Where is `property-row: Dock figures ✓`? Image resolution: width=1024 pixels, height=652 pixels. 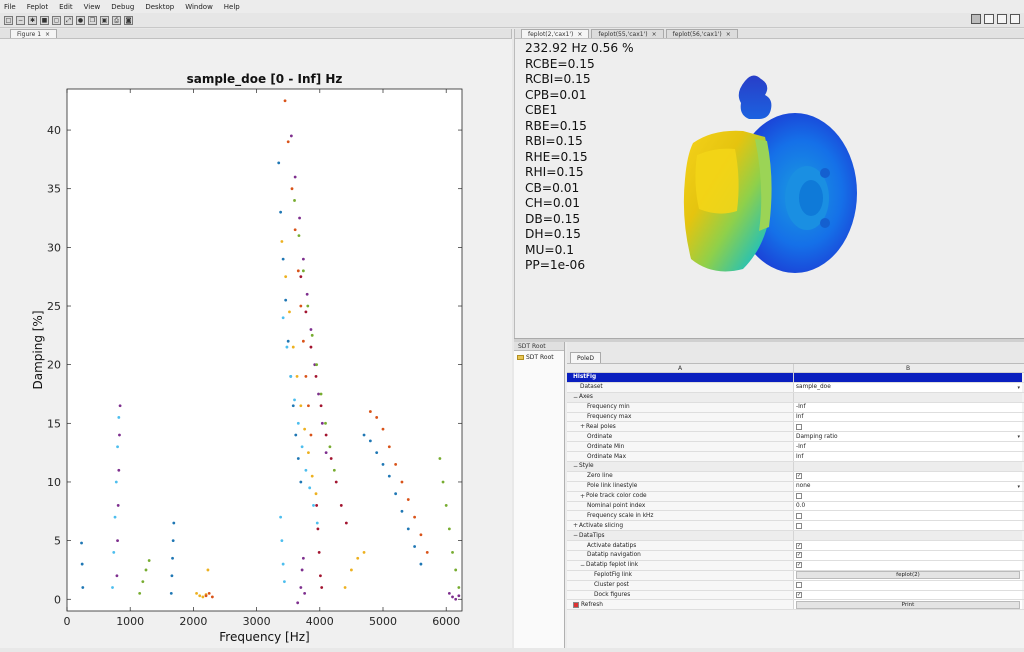 property-row: Dock figures ✓ is located at coordinates (795, 595).